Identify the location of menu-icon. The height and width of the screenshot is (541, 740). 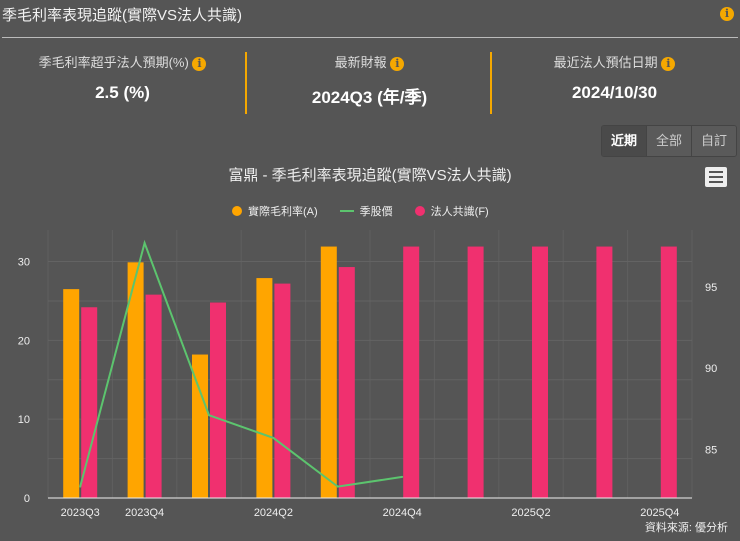
(716, 177).